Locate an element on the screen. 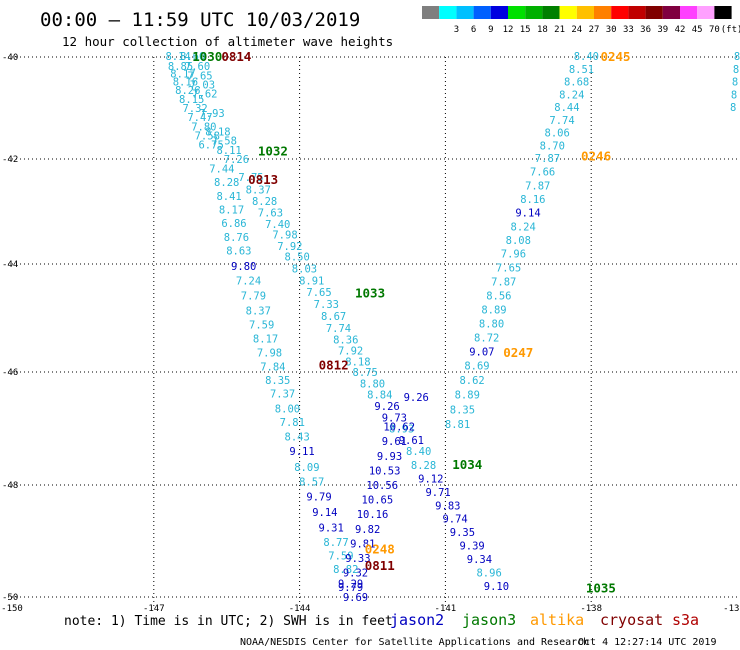 This screenshot has height=650, width=740. wave-height-sample: 8.09 is located at coordinates (306, 468).